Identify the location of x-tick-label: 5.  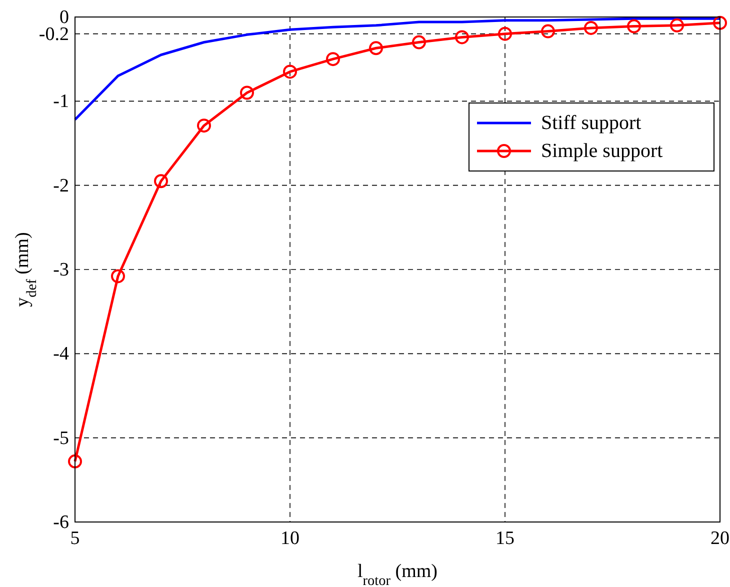
(75, 538).